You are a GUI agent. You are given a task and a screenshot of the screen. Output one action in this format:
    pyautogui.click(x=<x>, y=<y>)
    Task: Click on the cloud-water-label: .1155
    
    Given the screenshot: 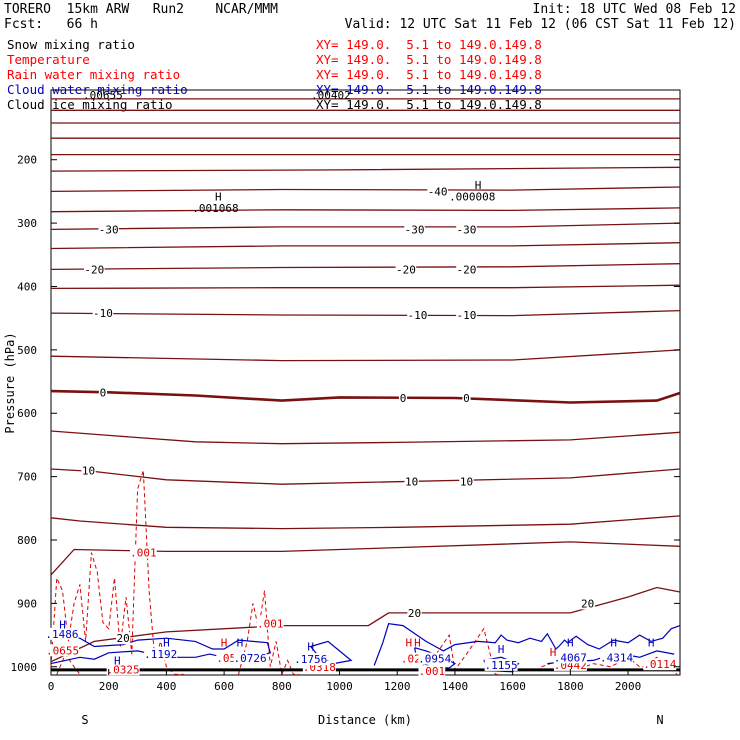 What is the action you would take?
    pyautogui.click(x=501, y=665)
    